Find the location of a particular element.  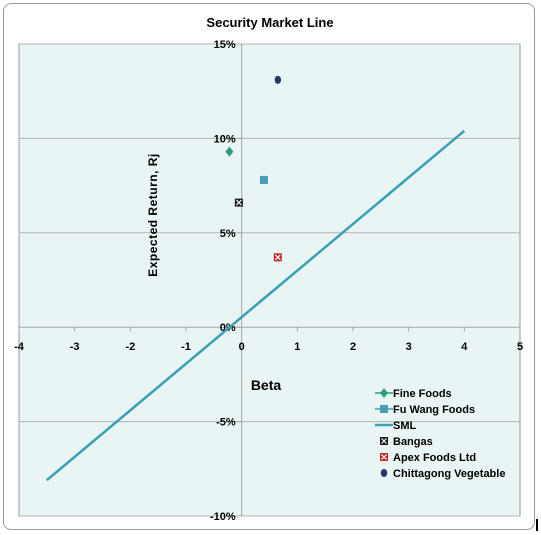

y-tick-label: -10% is located at coordinates (223, 517).